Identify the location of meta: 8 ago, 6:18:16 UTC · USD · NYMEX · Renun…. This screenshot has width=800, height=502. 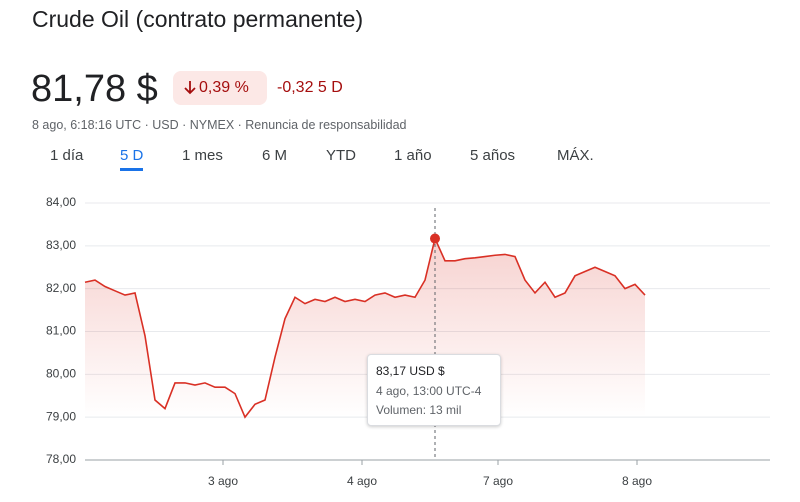
(219, 125).